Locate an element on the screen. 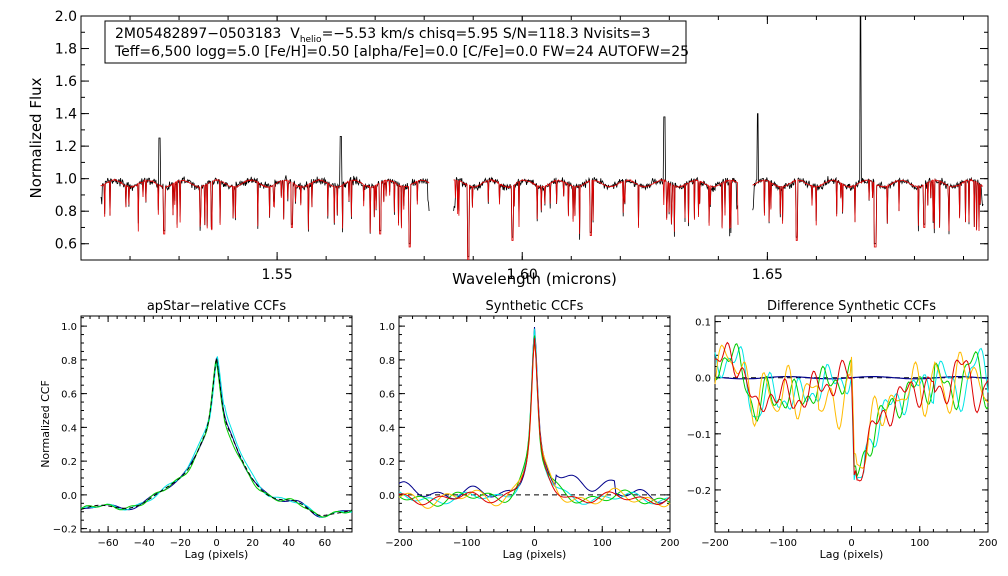 This screenshot has width=1008, height=576. panel-title: Synthetic CCFs is located at coordinates (535, 306).